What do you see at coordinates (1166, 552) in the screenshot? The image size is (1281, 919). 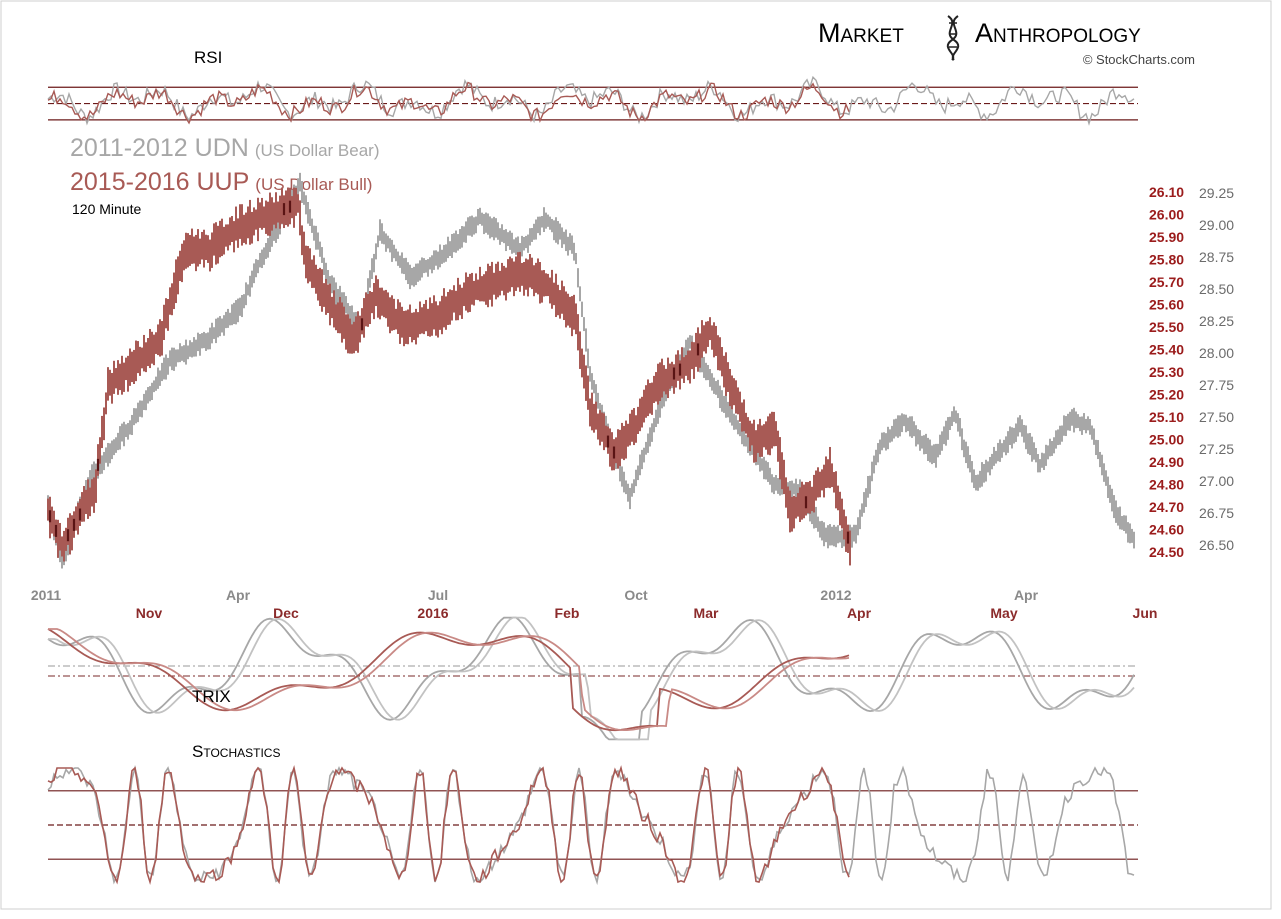 I see `right-axis-red-tick: 24.50` at bounding box center [1166, 552].